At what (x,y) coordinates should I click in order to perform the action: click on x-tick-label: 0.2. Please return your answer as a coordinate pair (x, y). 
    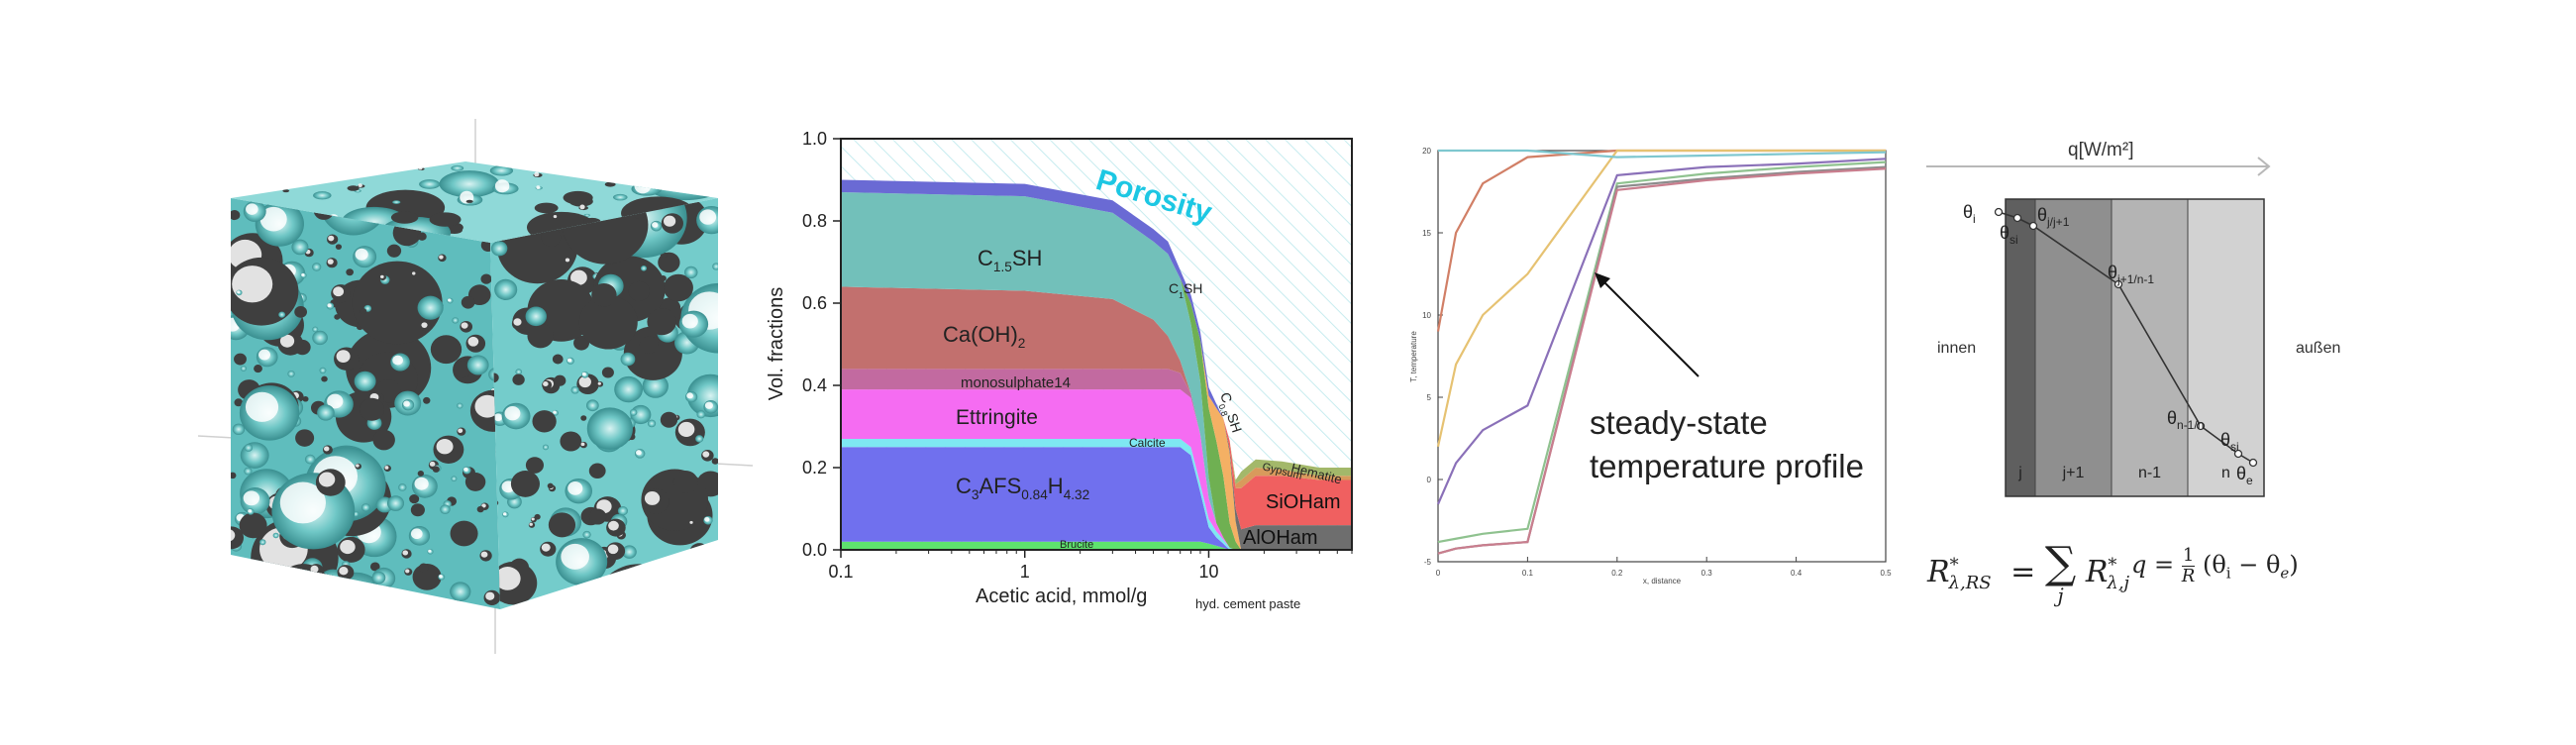
    Looking at the image, I should click on (1617, 573).